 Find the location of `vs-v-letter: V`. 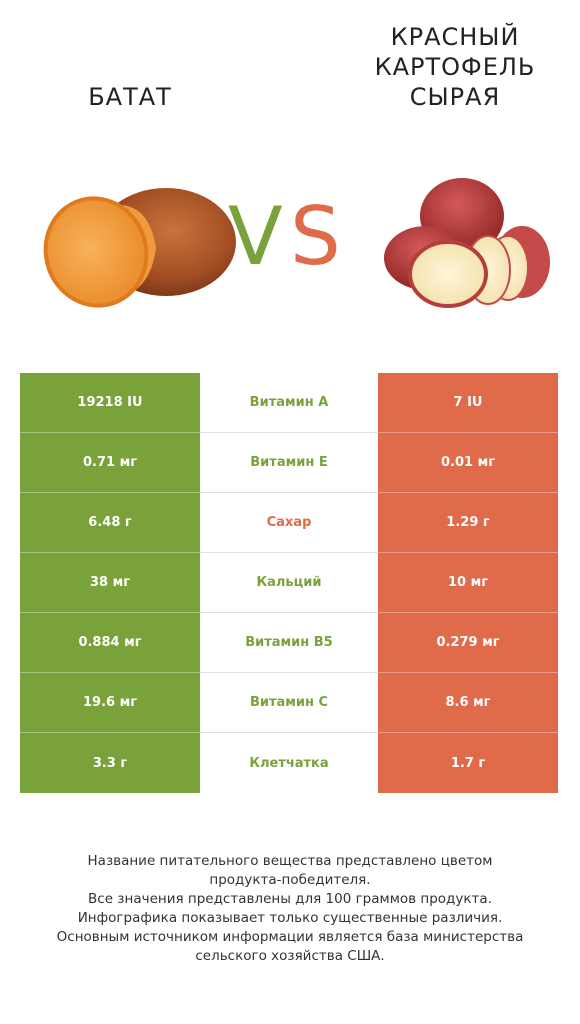

vs-v-letter: V is located at coordinates (255, 236).